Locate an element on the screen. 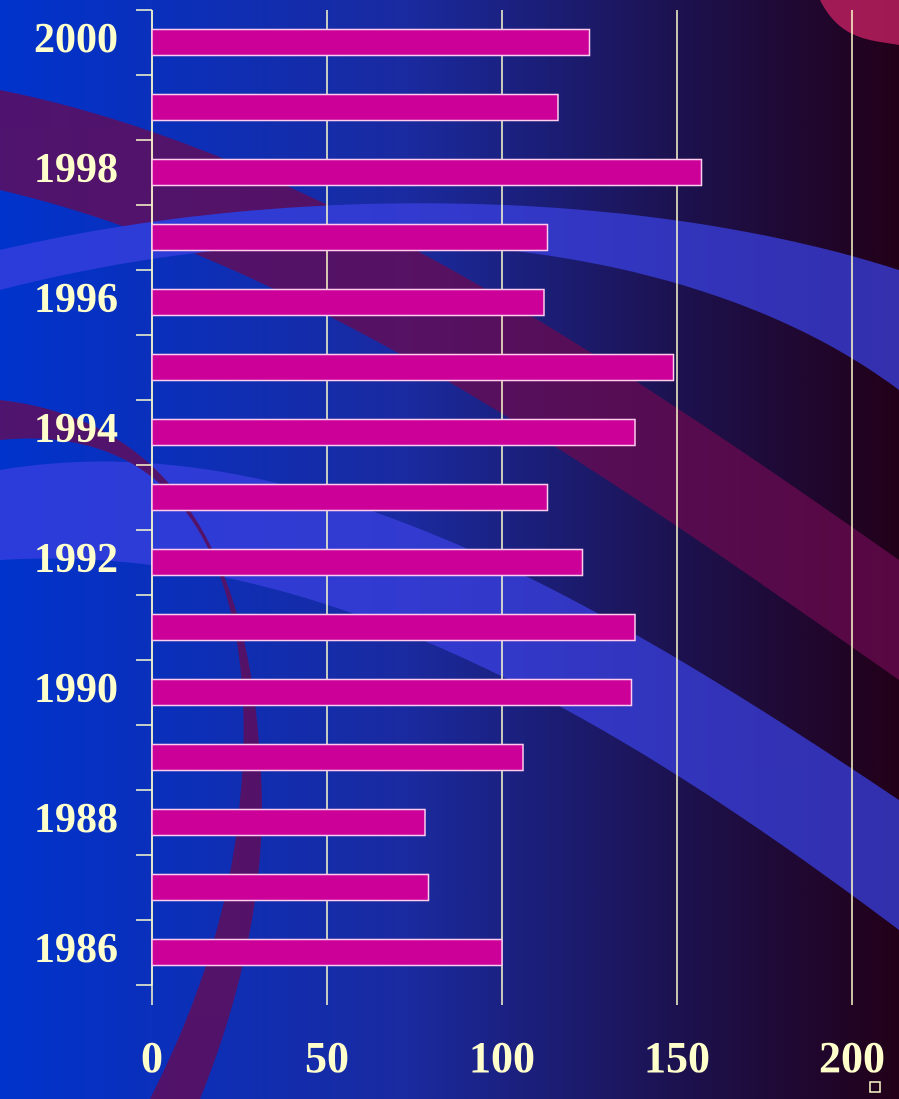  marker-box is located at coordinates (875, 1087).